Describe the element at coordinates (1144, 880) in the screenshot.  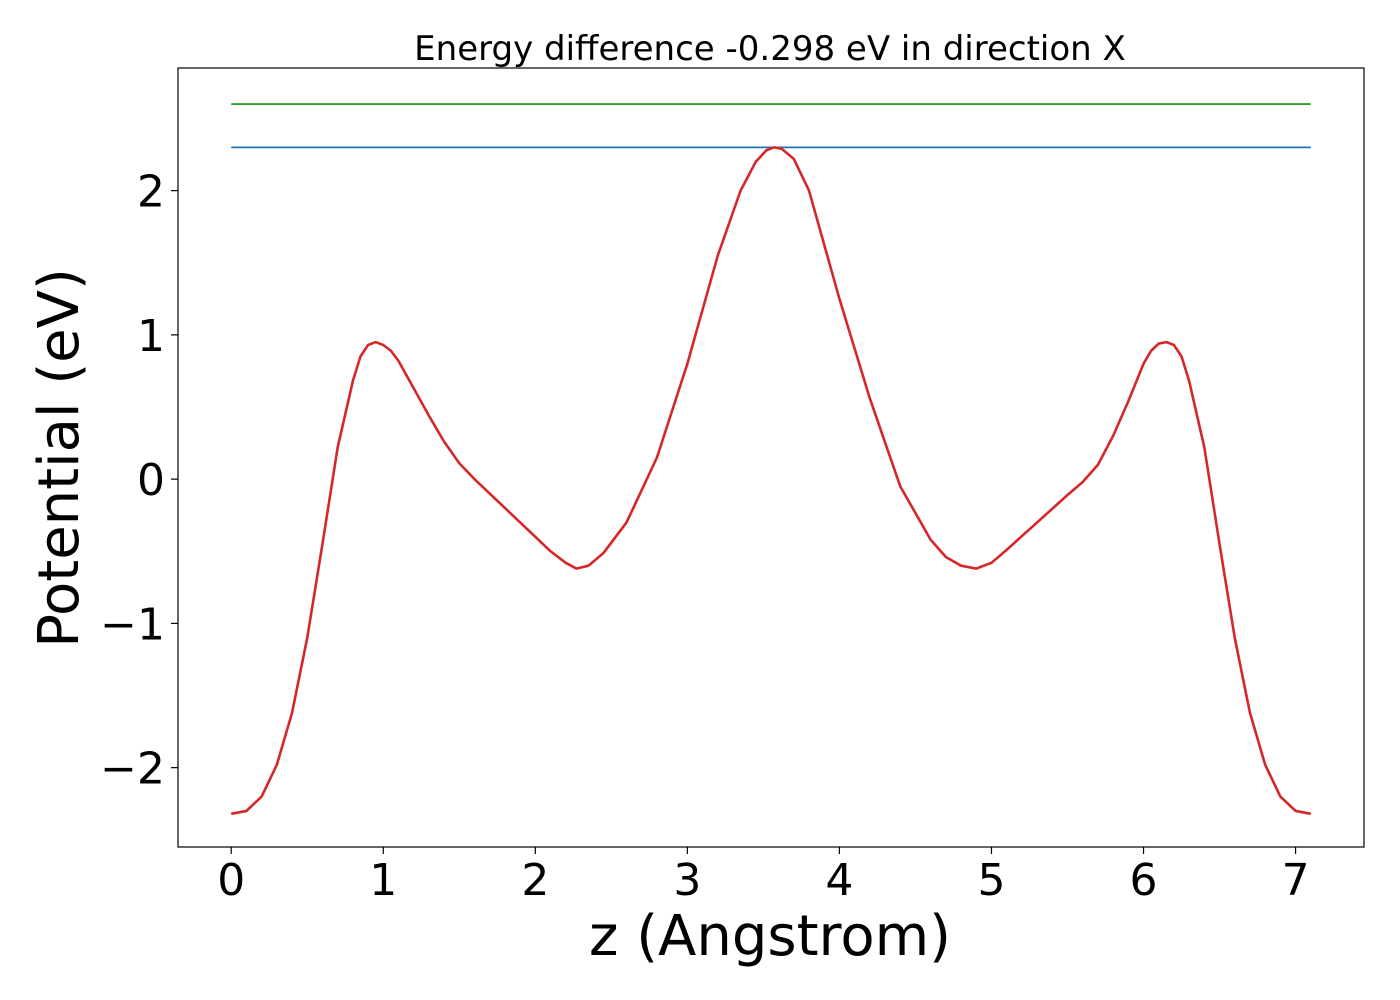
I see `x-tick-label: 6` at that location.